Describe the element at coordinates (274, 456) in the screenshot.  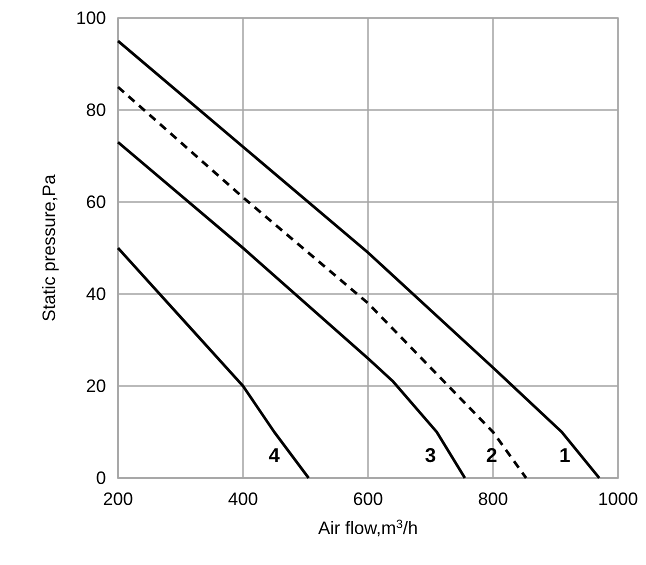
I see `series-label: 4` at that location.